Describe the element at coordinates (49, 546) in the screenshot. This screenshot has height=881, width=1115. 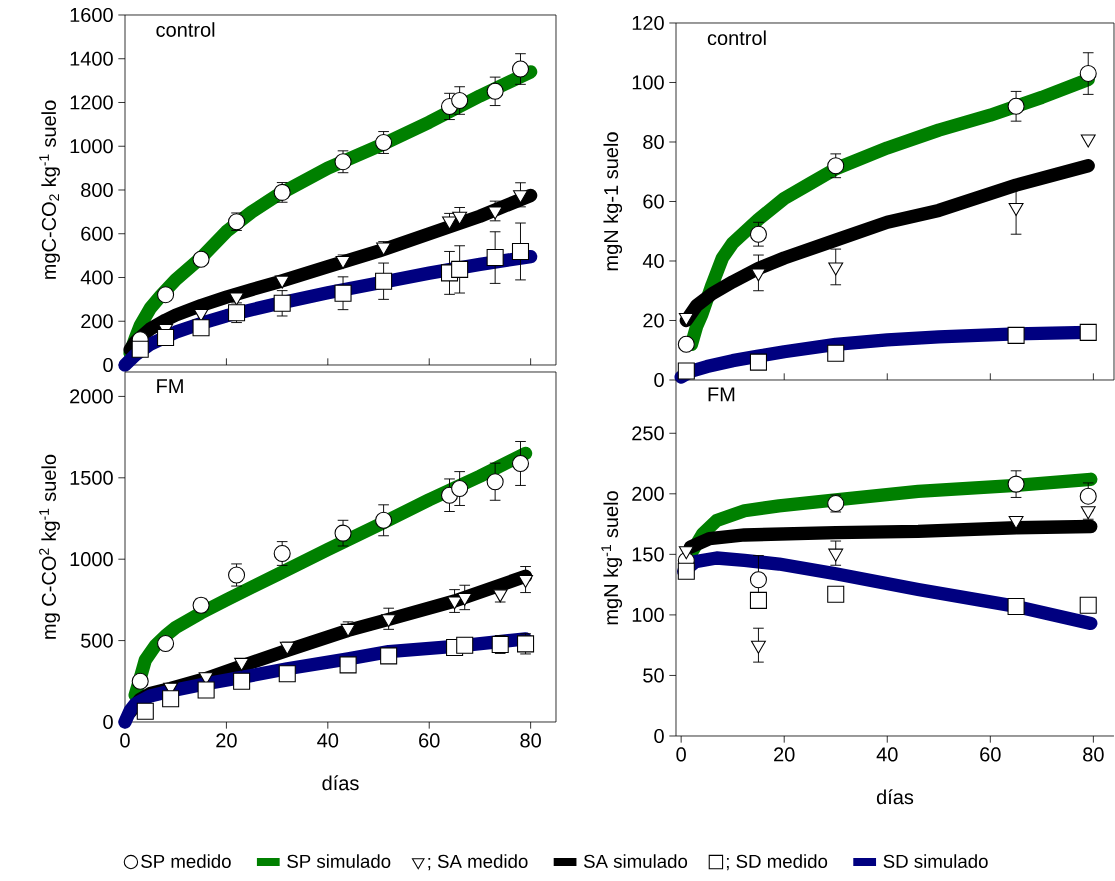
I see `y-axis-title: mg C-CO$^{2}$ kg$^{-1}$ suelo` at that location.